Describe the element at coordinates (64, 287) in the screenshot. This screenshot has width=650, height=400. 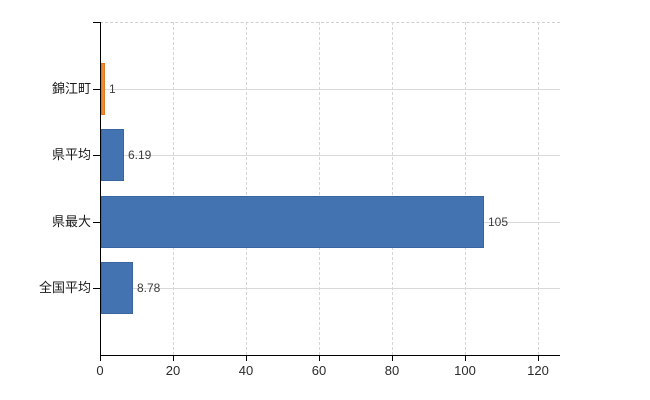
I see `category-label: 全国平均` at that location.